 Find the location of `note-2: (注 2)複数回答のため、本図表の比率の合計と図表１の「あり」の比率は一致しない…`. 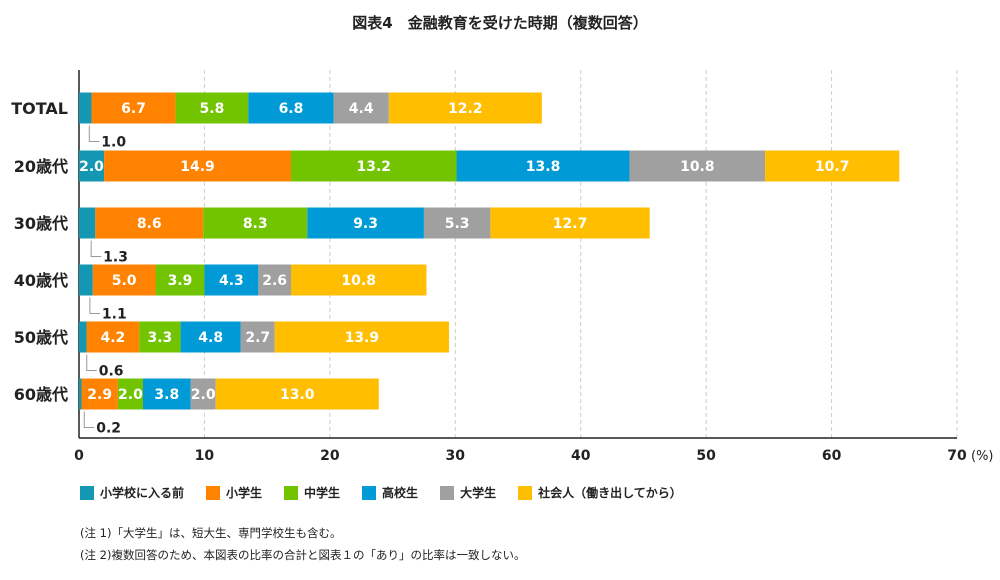

note-2: (注 2)複数回答のため、本図表の比率の合計と図表１の「あり」の比率は一致しない… is located at coordinates (303, 555).